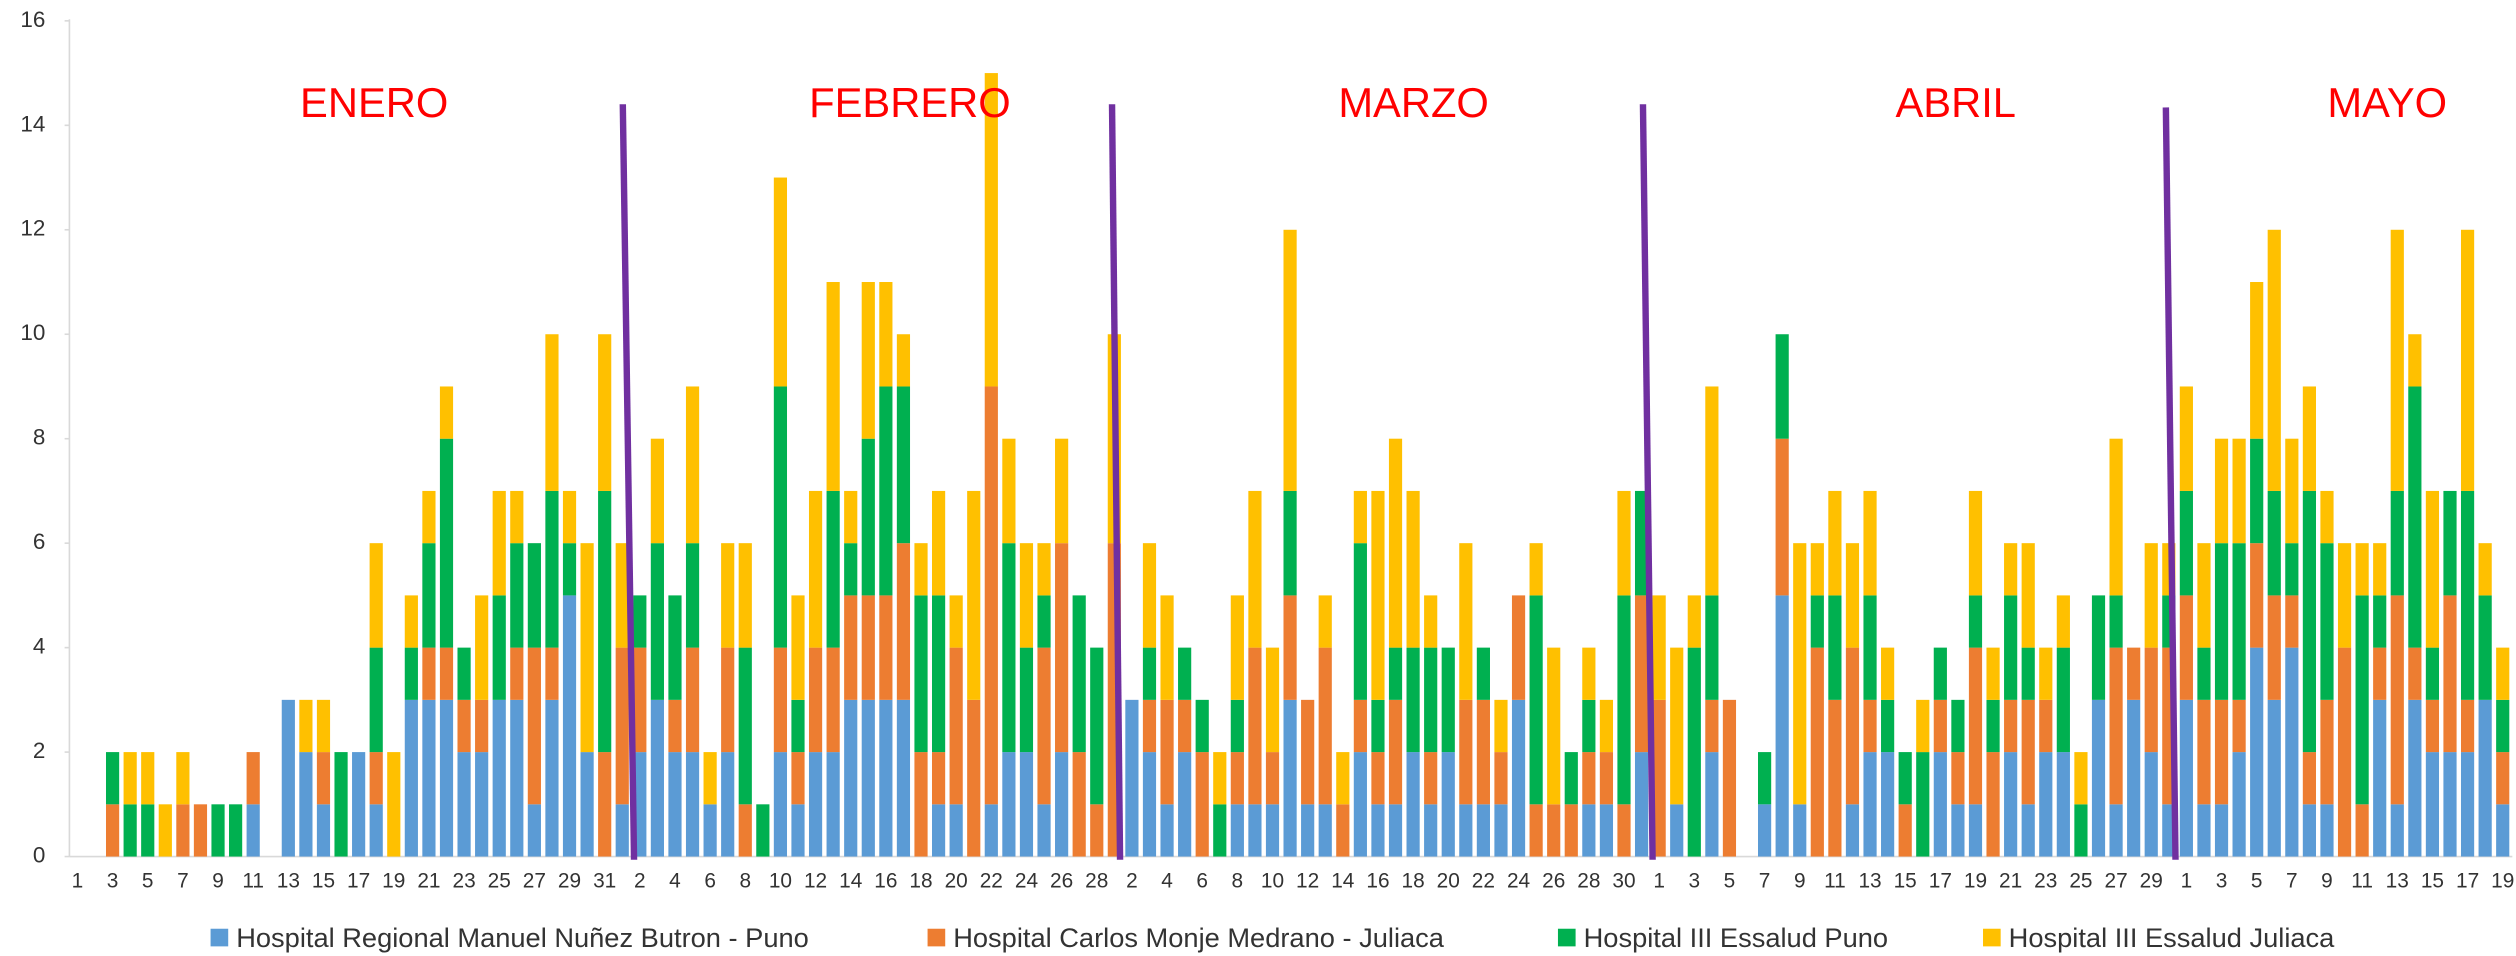  I want to click on y-tick-label: 2, so click(39, 750).